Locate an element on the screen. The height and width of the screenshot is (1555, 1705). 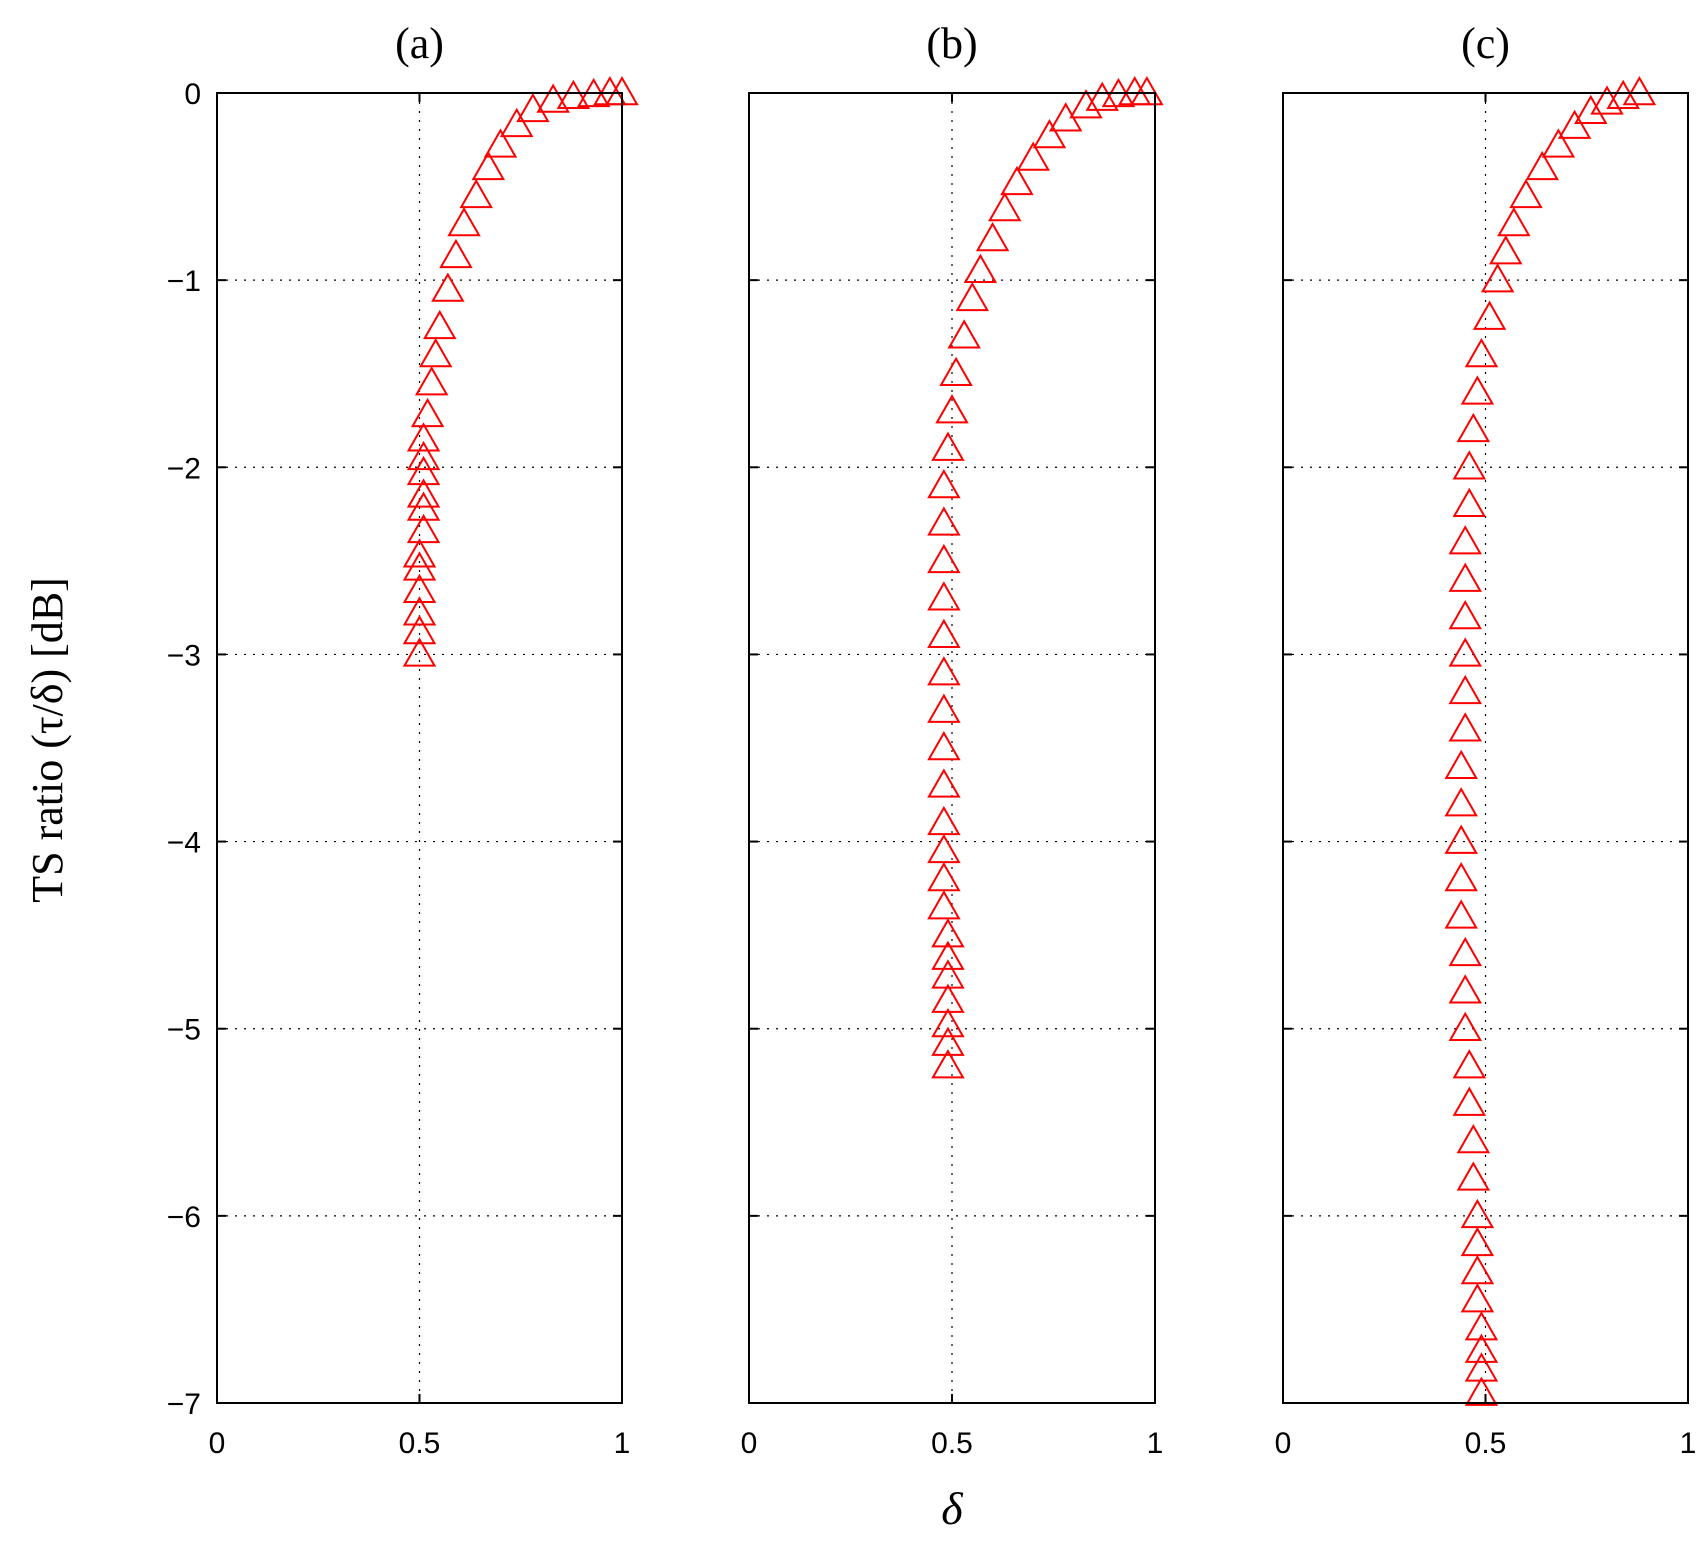
panel-title: (c) is located at coordinates (1485, 43).